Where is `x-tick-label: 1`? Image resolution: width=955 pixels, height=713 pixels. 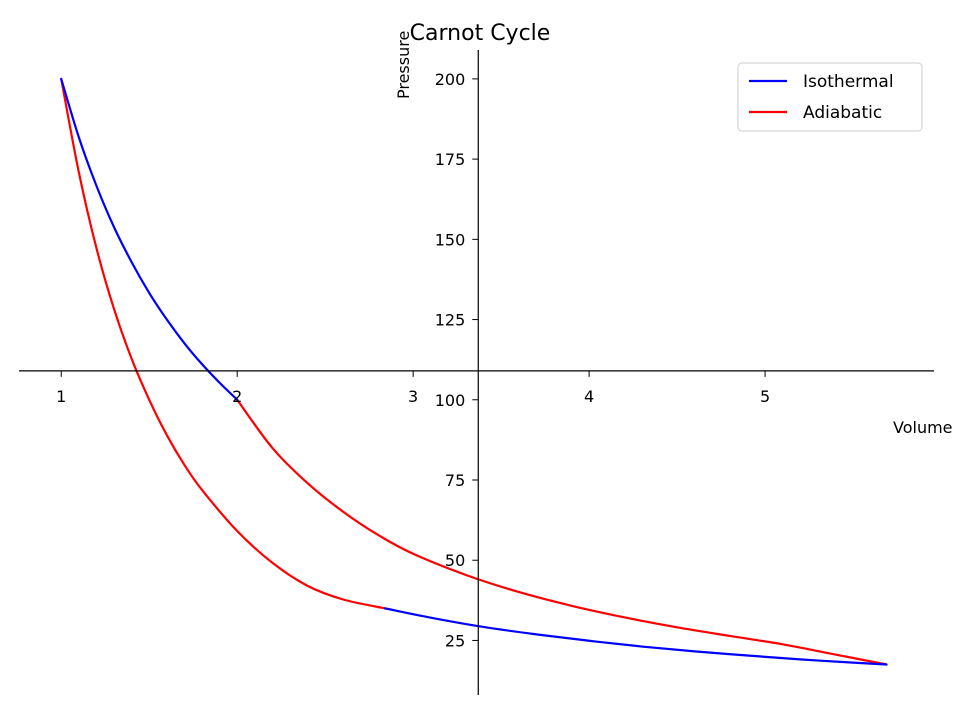 x-tick-label: 1 is located at coordinates (61, 396).